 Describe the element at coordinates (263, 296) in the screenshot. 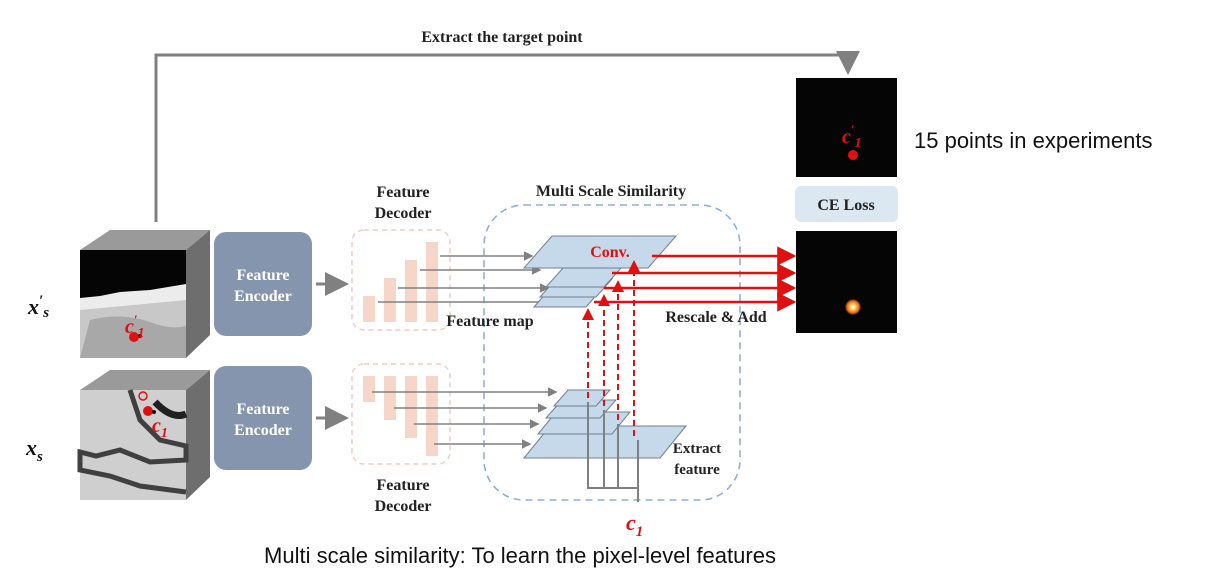

I see `feature-encoder-top-line2: Encoder` at that location.